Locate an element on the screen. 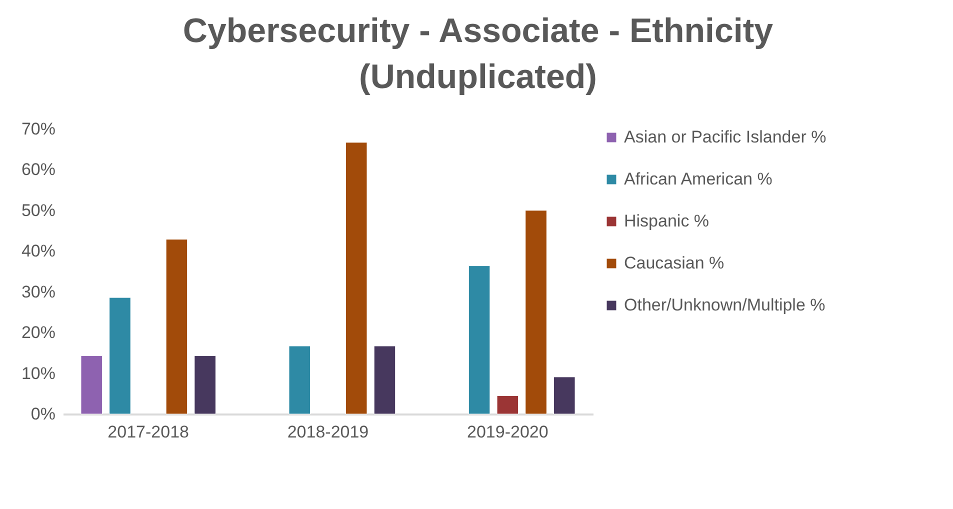 This screenshot has height=509, width=953. x-tick-label: 2018-2019 is located at coordinates (328, 432).